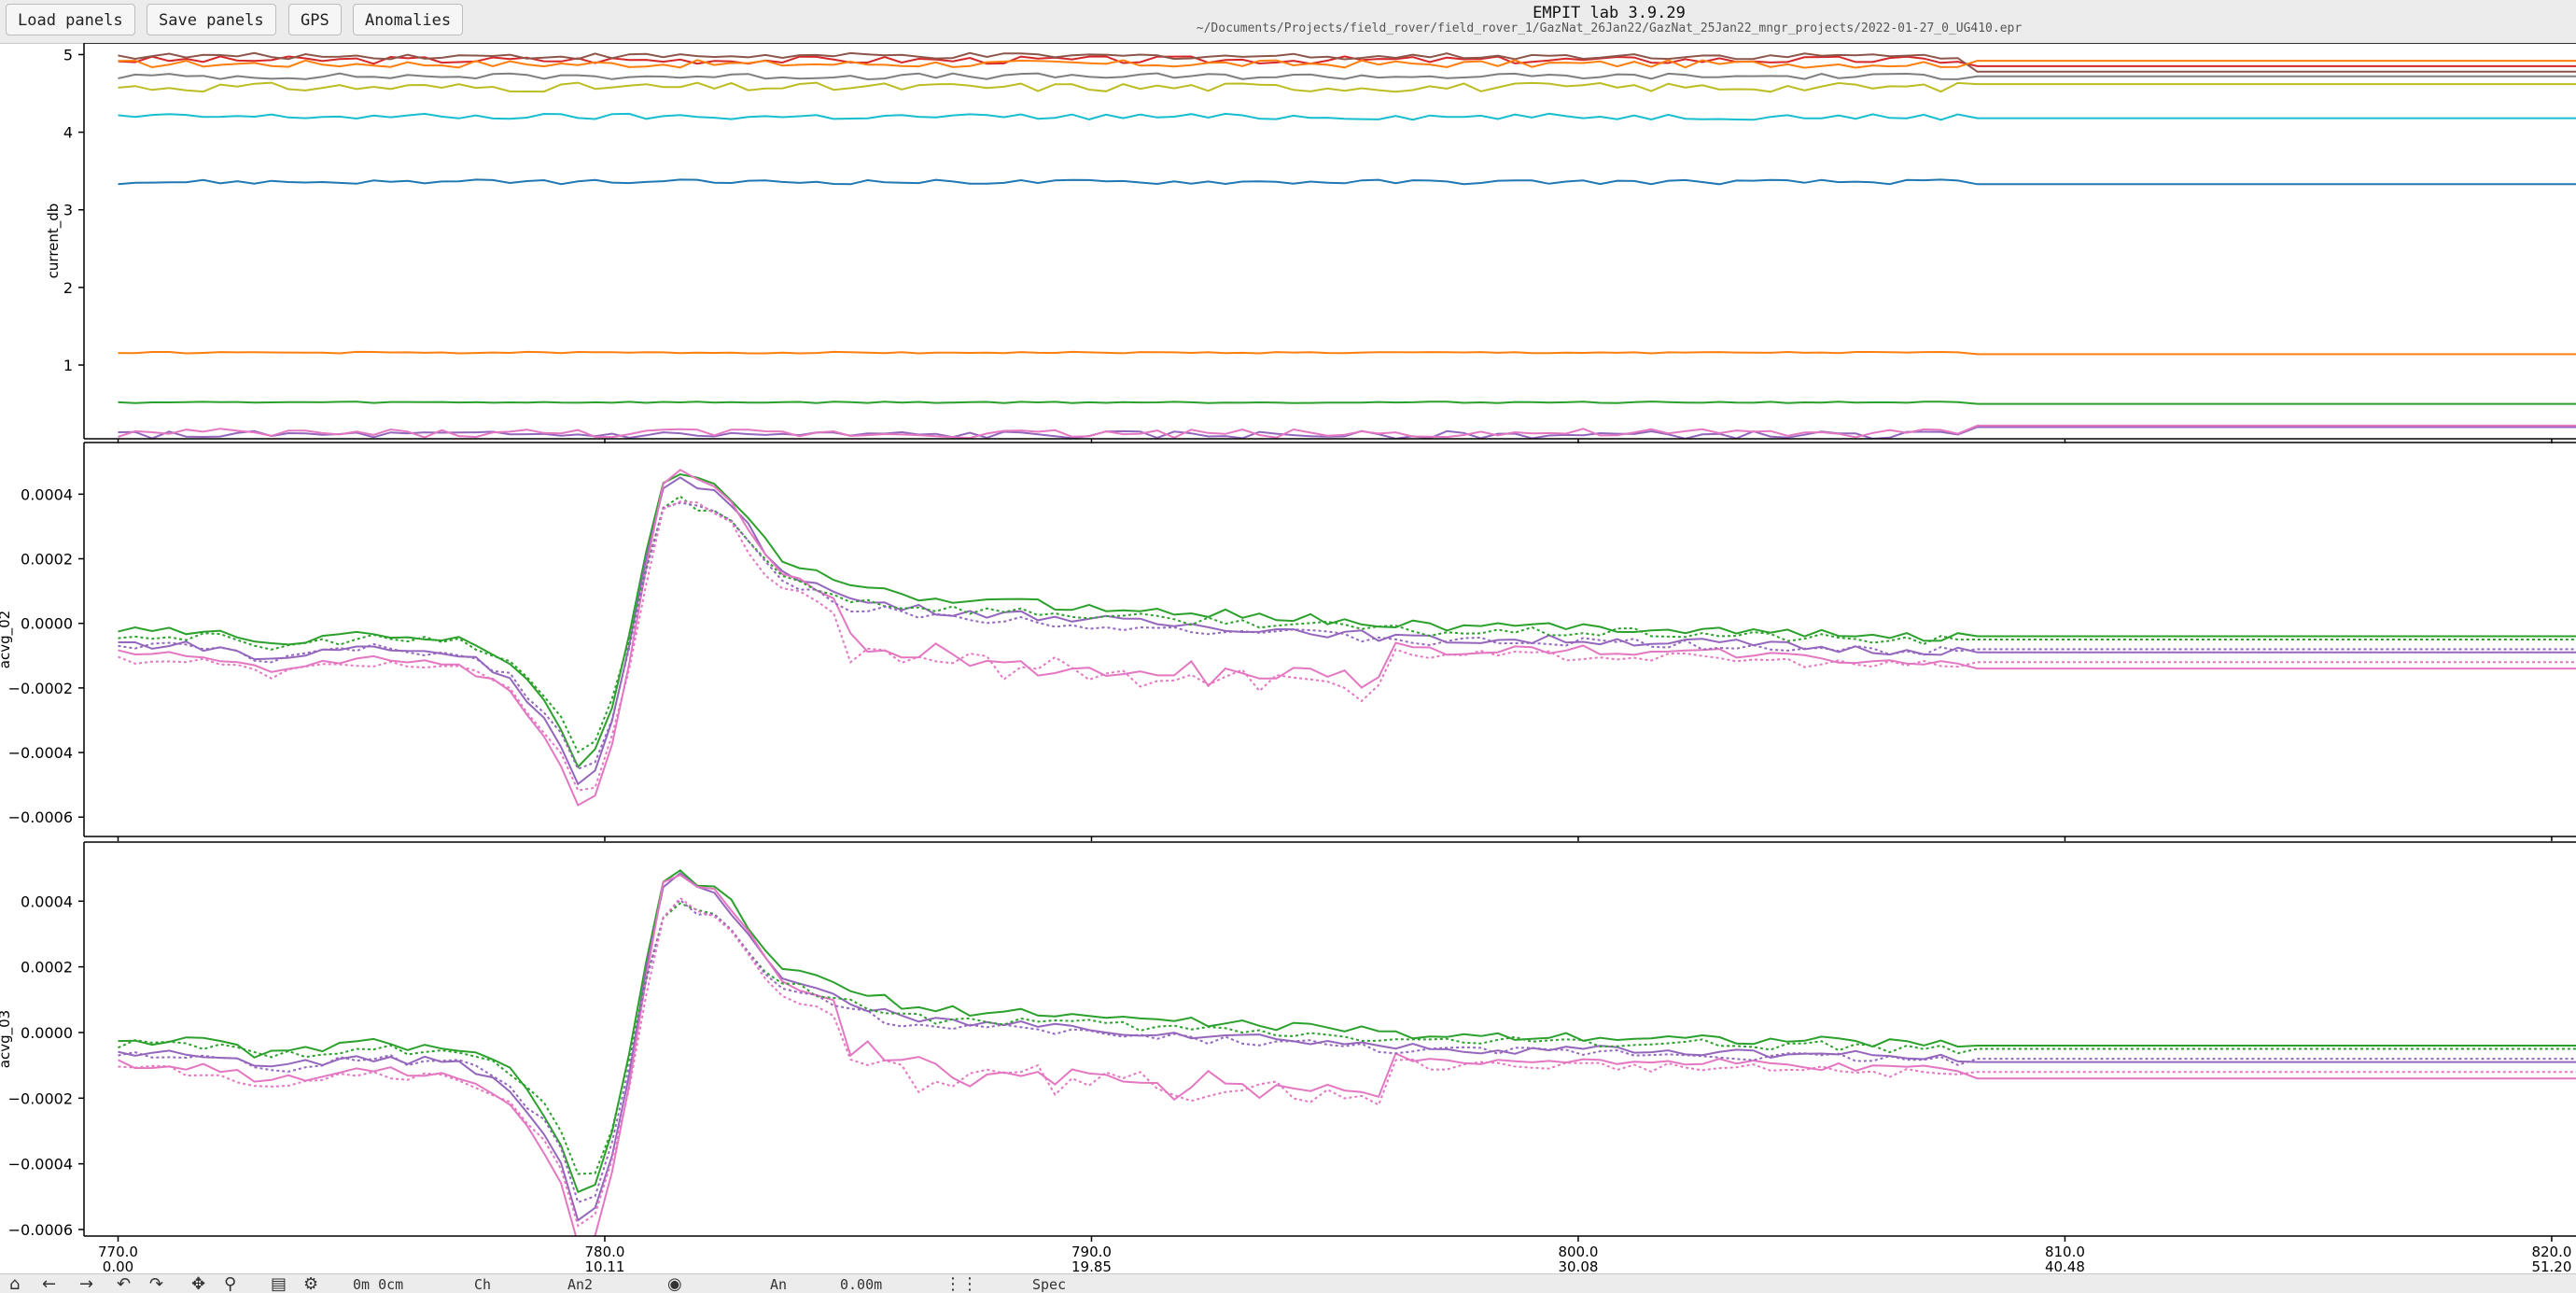  What do you see at coordinates (378, 1284) in the screenshot?
I see `distance-readout: 0m 0cm` at bounding box center [378, 1284].